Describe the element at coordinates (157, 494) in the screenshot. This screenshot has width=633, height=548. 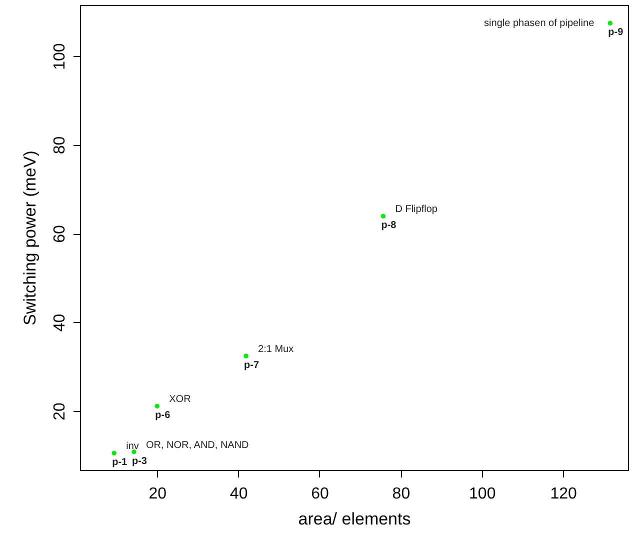
I see `x-tick-label: 20` at that location.